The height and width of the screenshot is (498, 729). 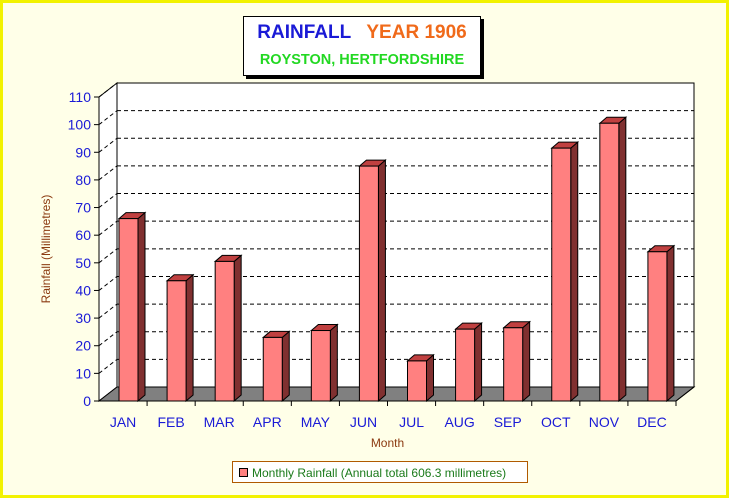 What do you see at coordinates (362, 33) in the screenshot?
I see `chart-title: RAINFALL YEAR 1906` at bounding box center [362, 33].